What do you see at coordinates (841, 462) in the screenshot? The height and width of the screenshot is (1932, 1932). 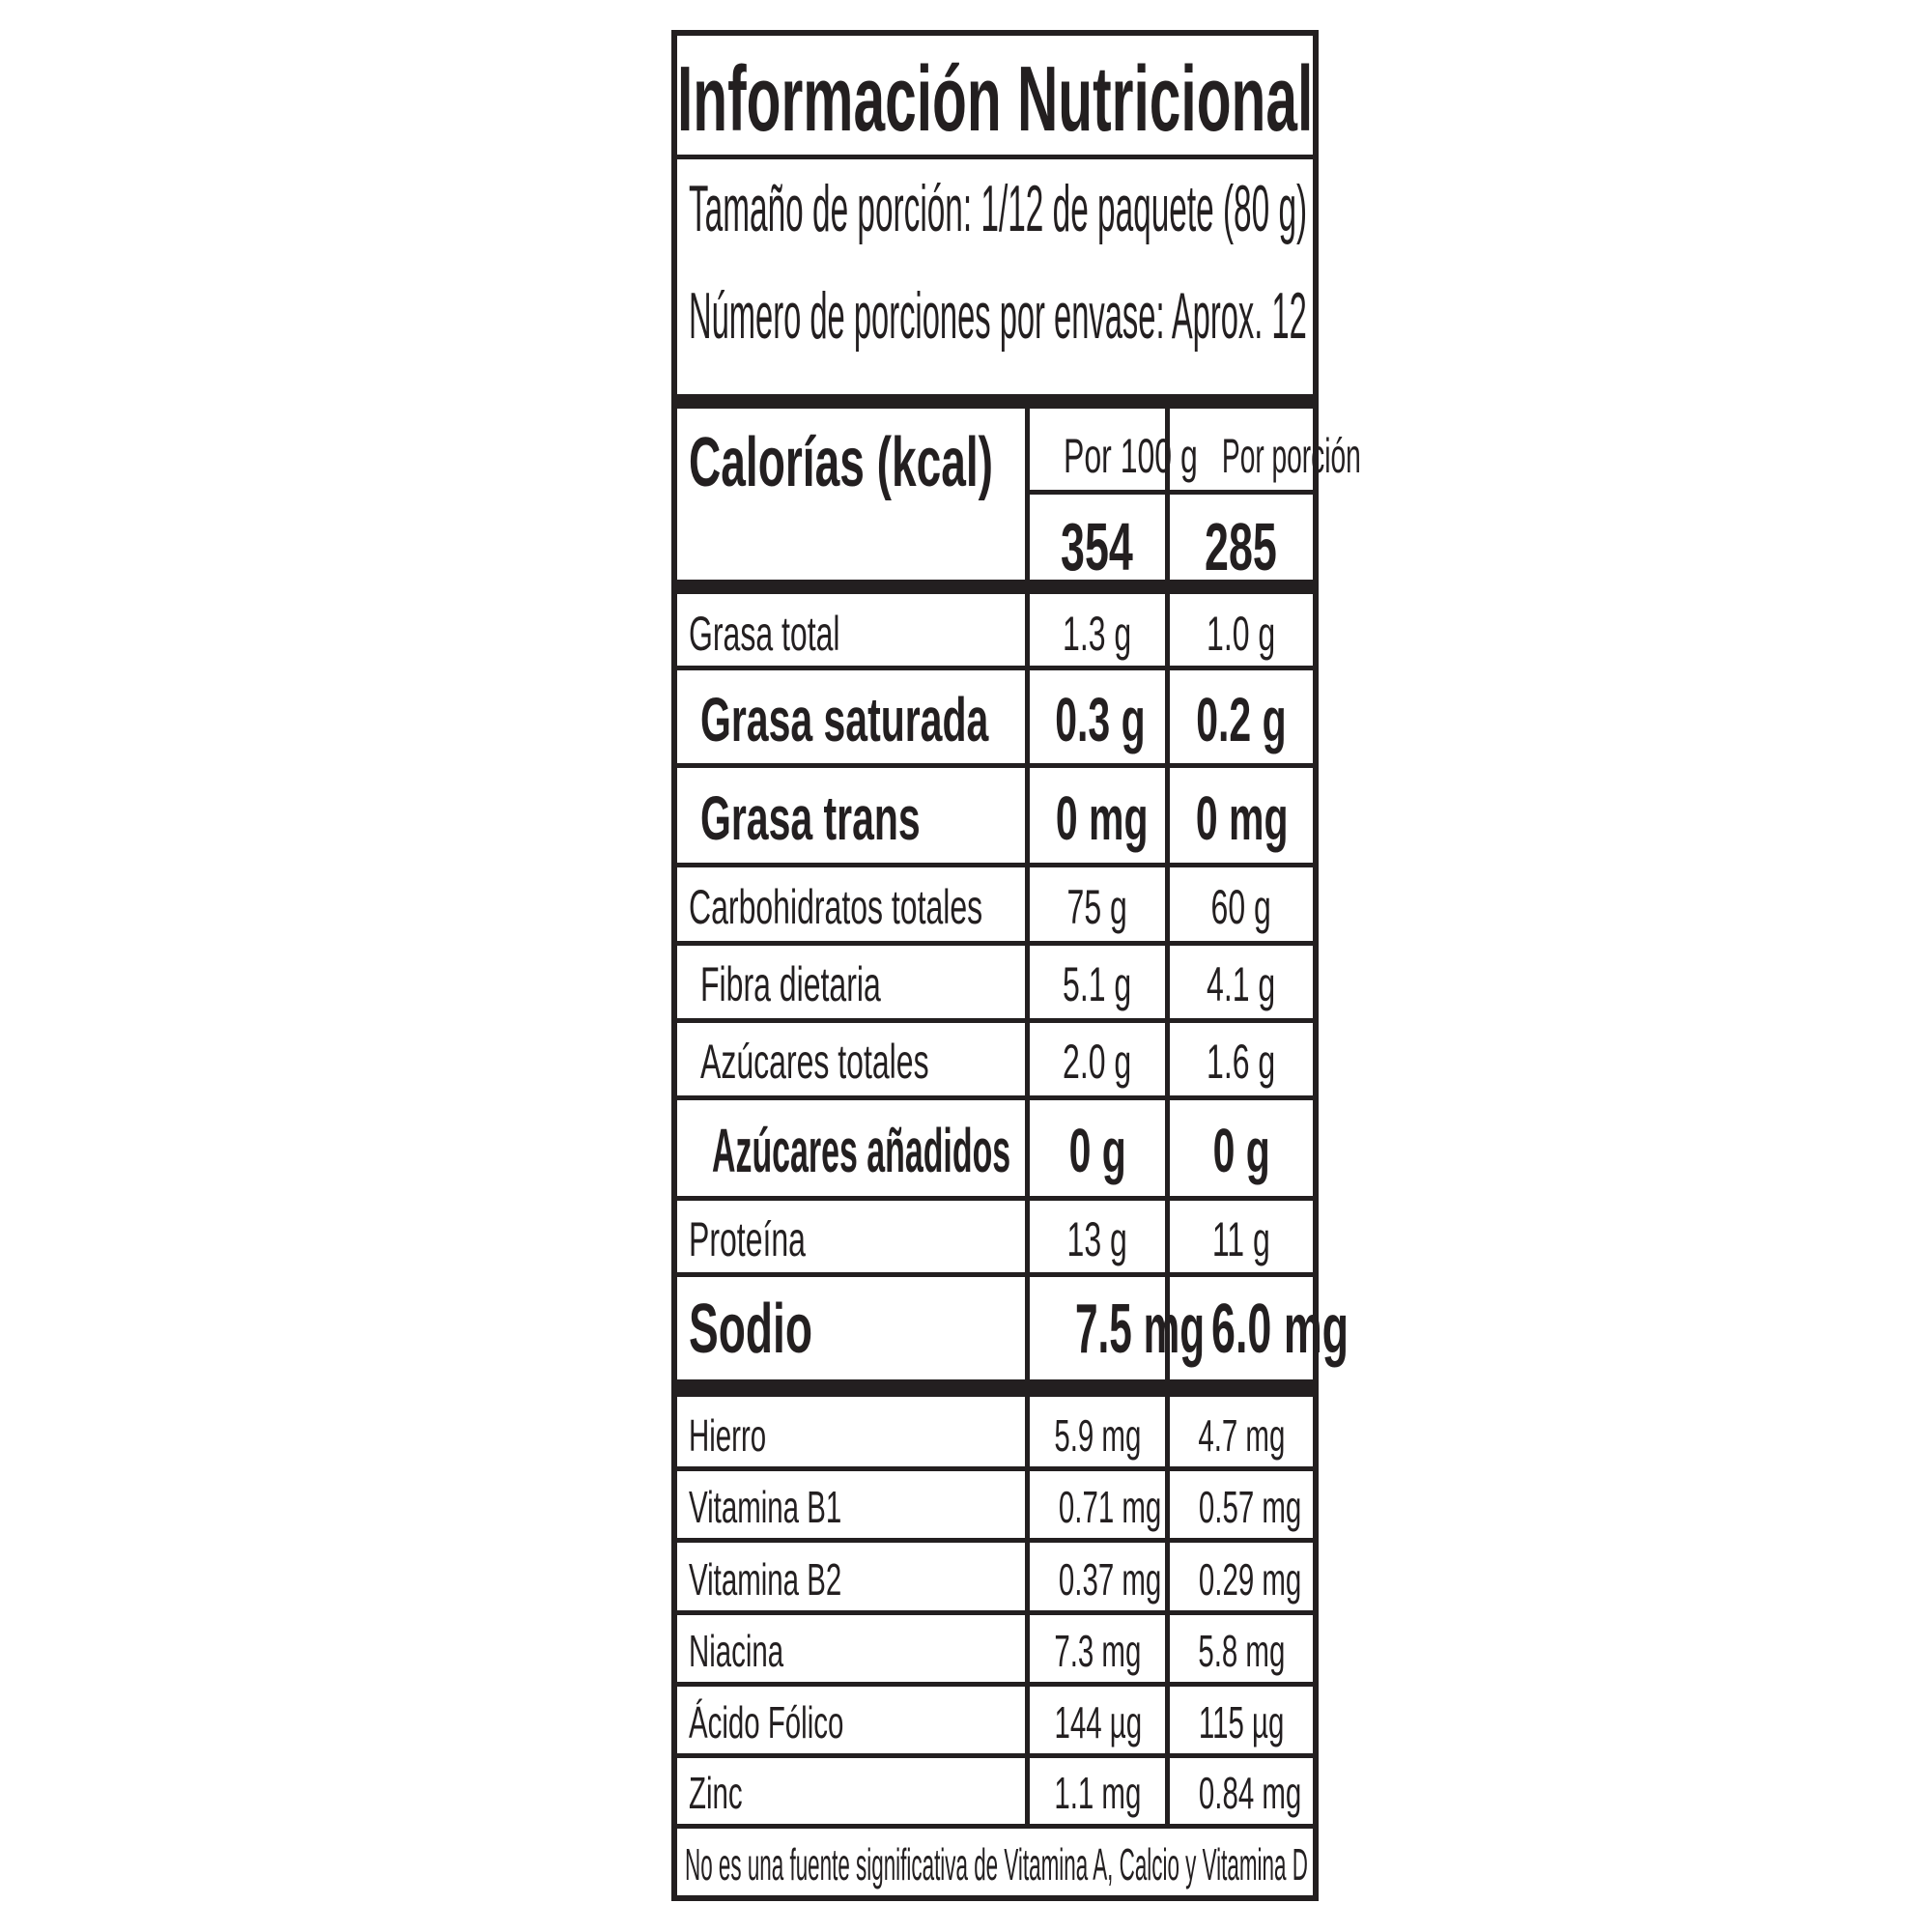 I see `calories-label: Calorías (kcal)` at bounding box center [841, 462].